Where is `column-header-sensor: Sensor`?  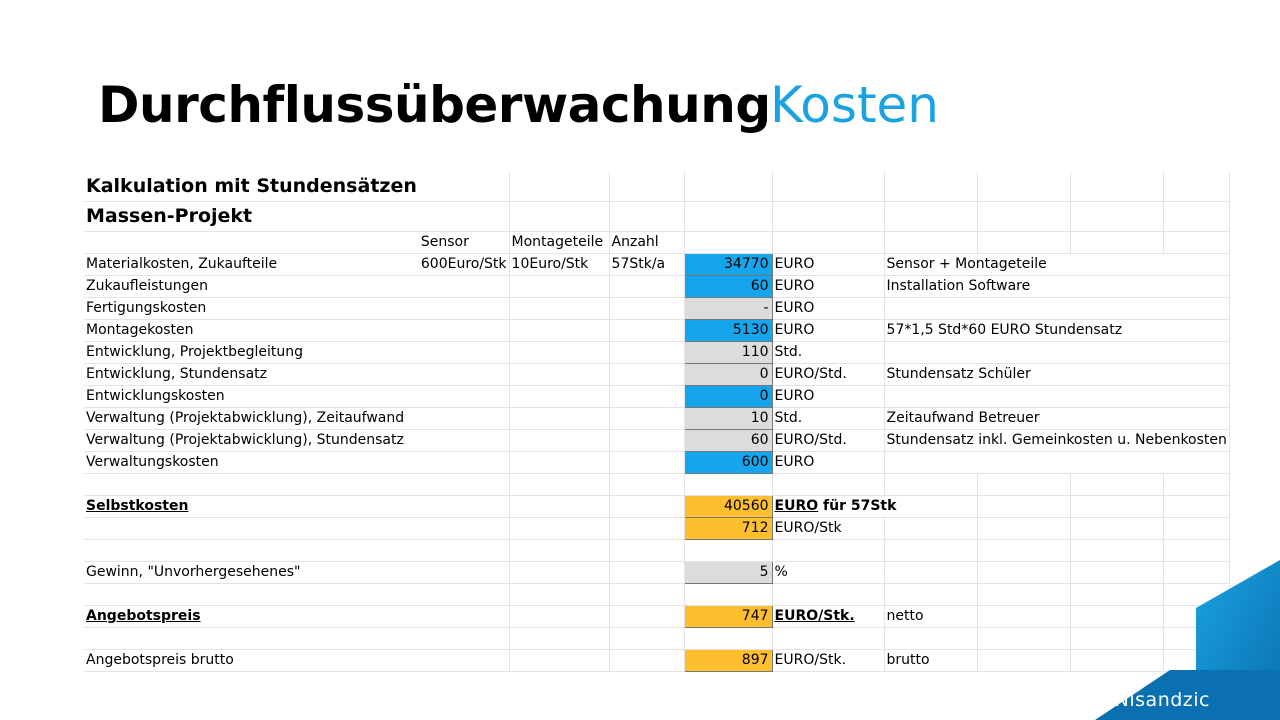
column-header-sensor: Sensor is located at coordinates (464, 242).